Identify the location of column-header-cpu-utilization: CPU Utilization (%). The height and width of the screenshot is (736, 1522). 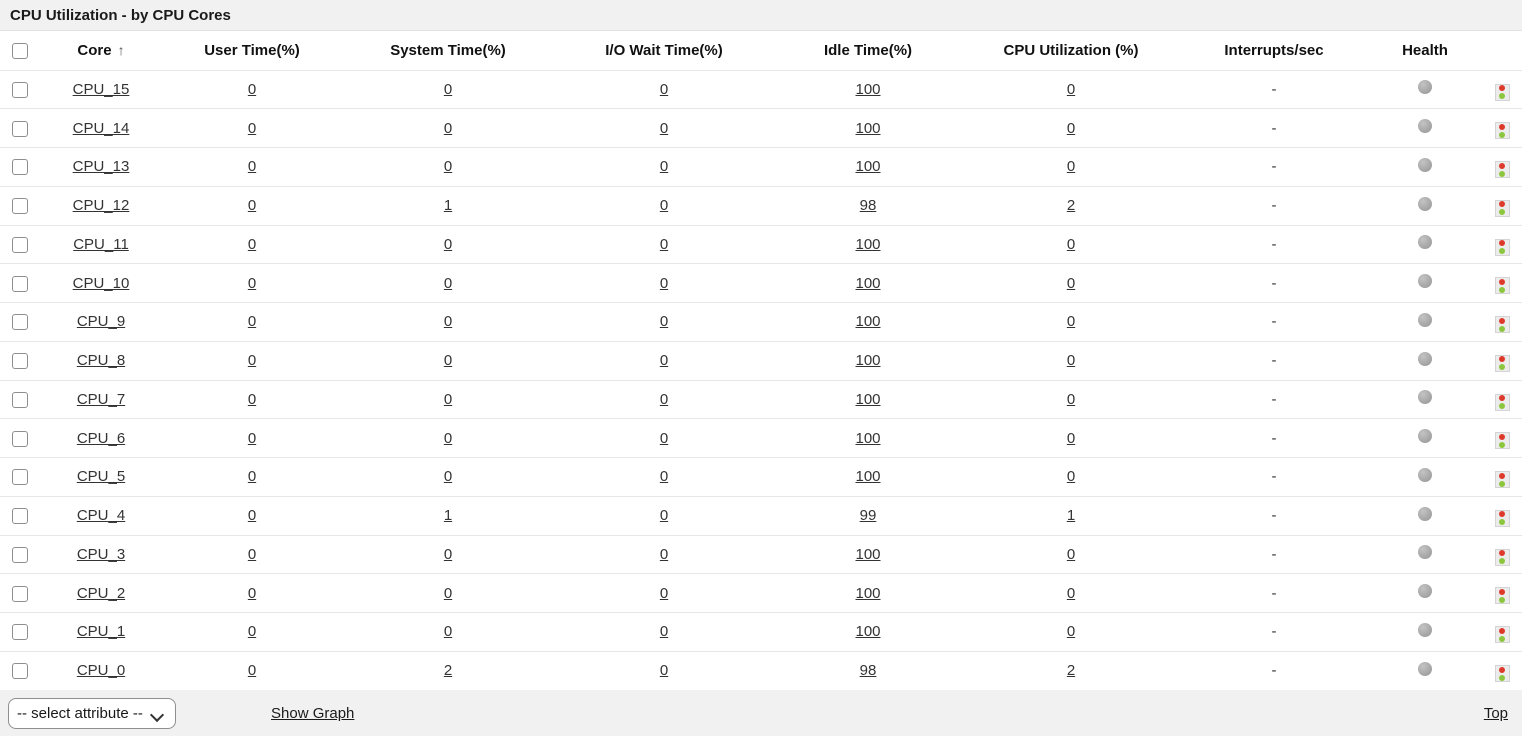
(1071, 50).